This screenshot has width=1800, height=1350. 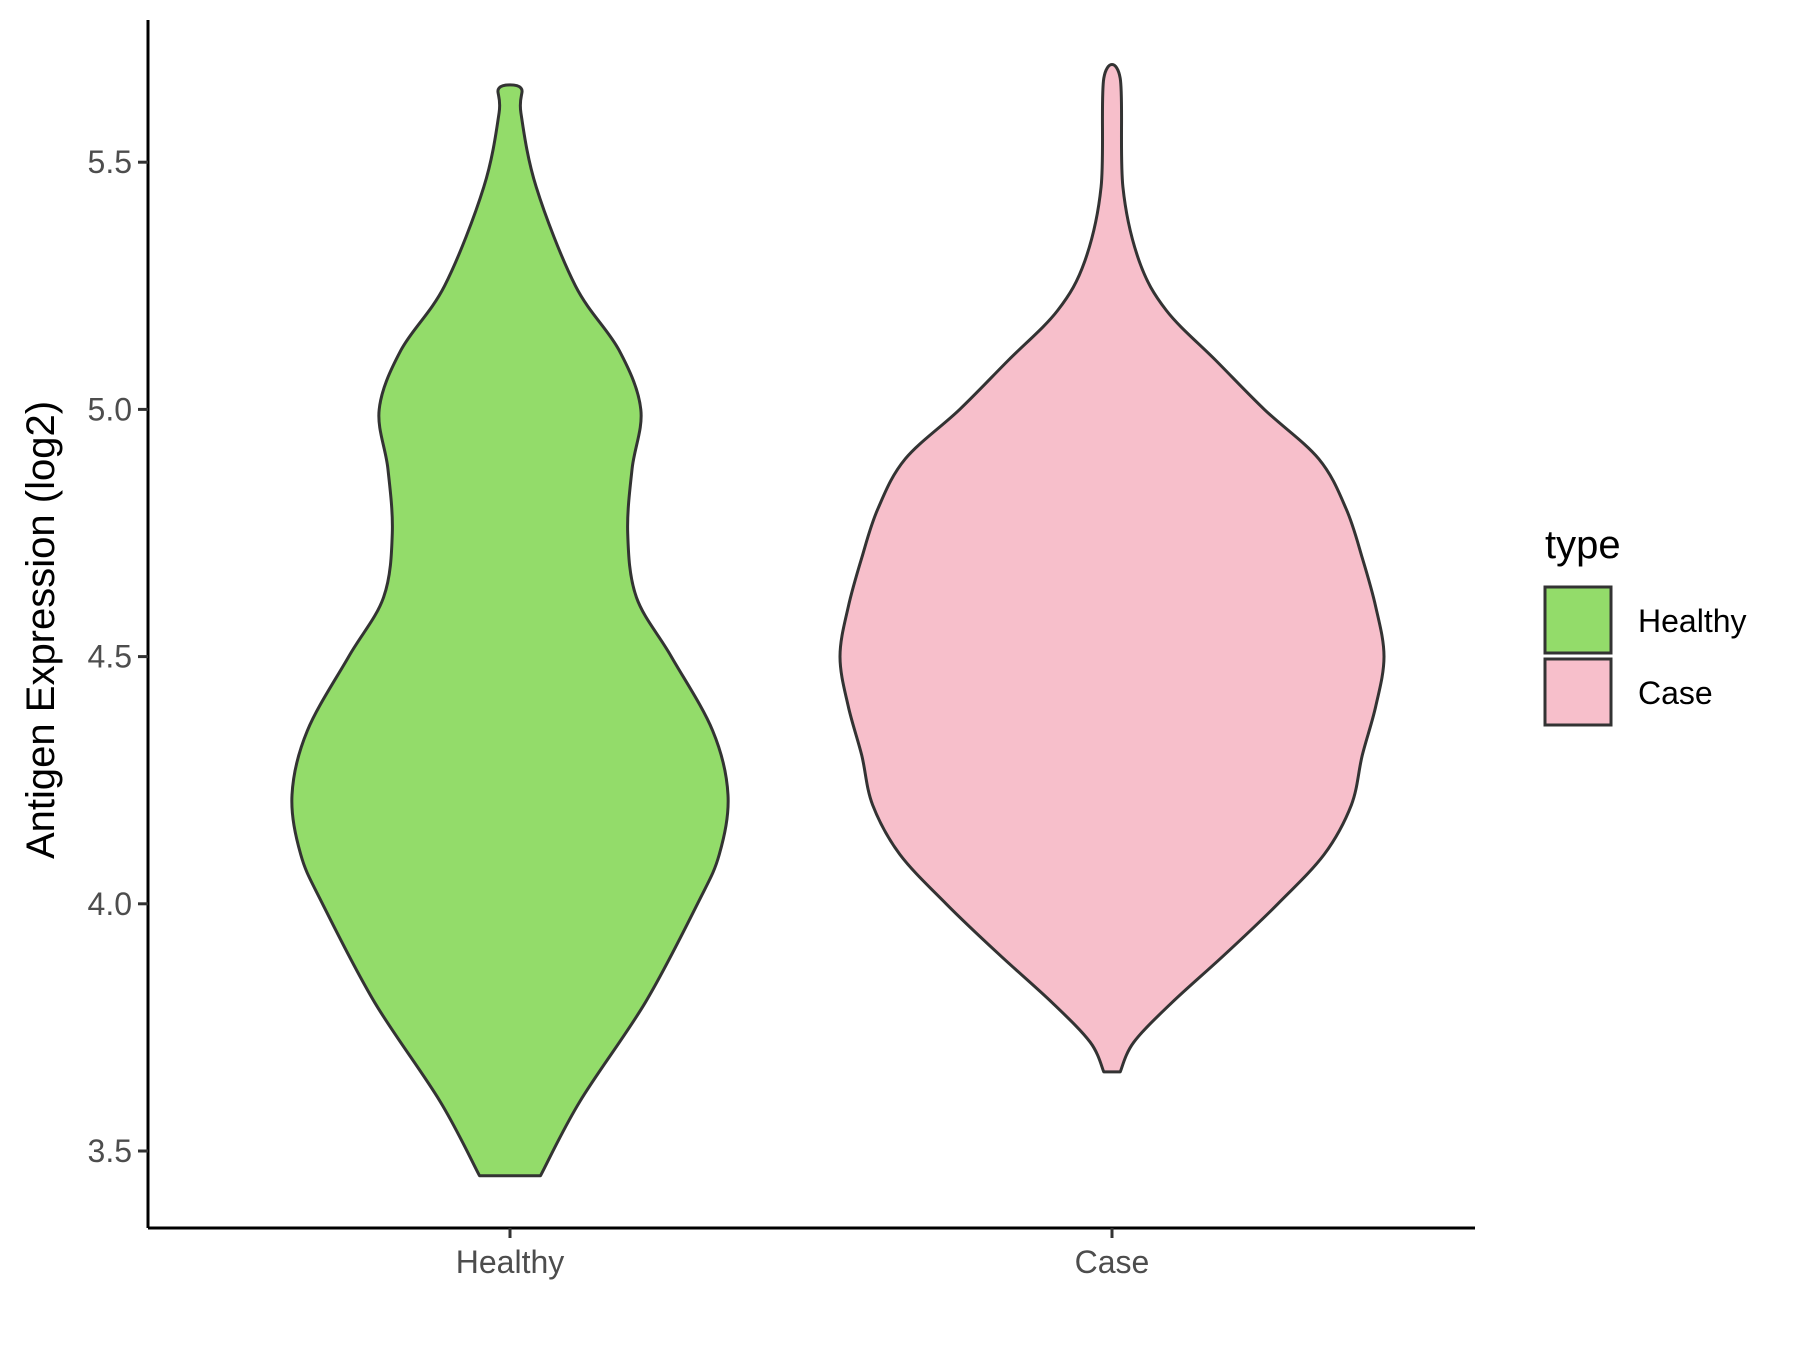 What do you see at coordinates (110, 1151) in the screenshot?
I see `y-tick-label: 3.5` at bounding box center [110, 1151].